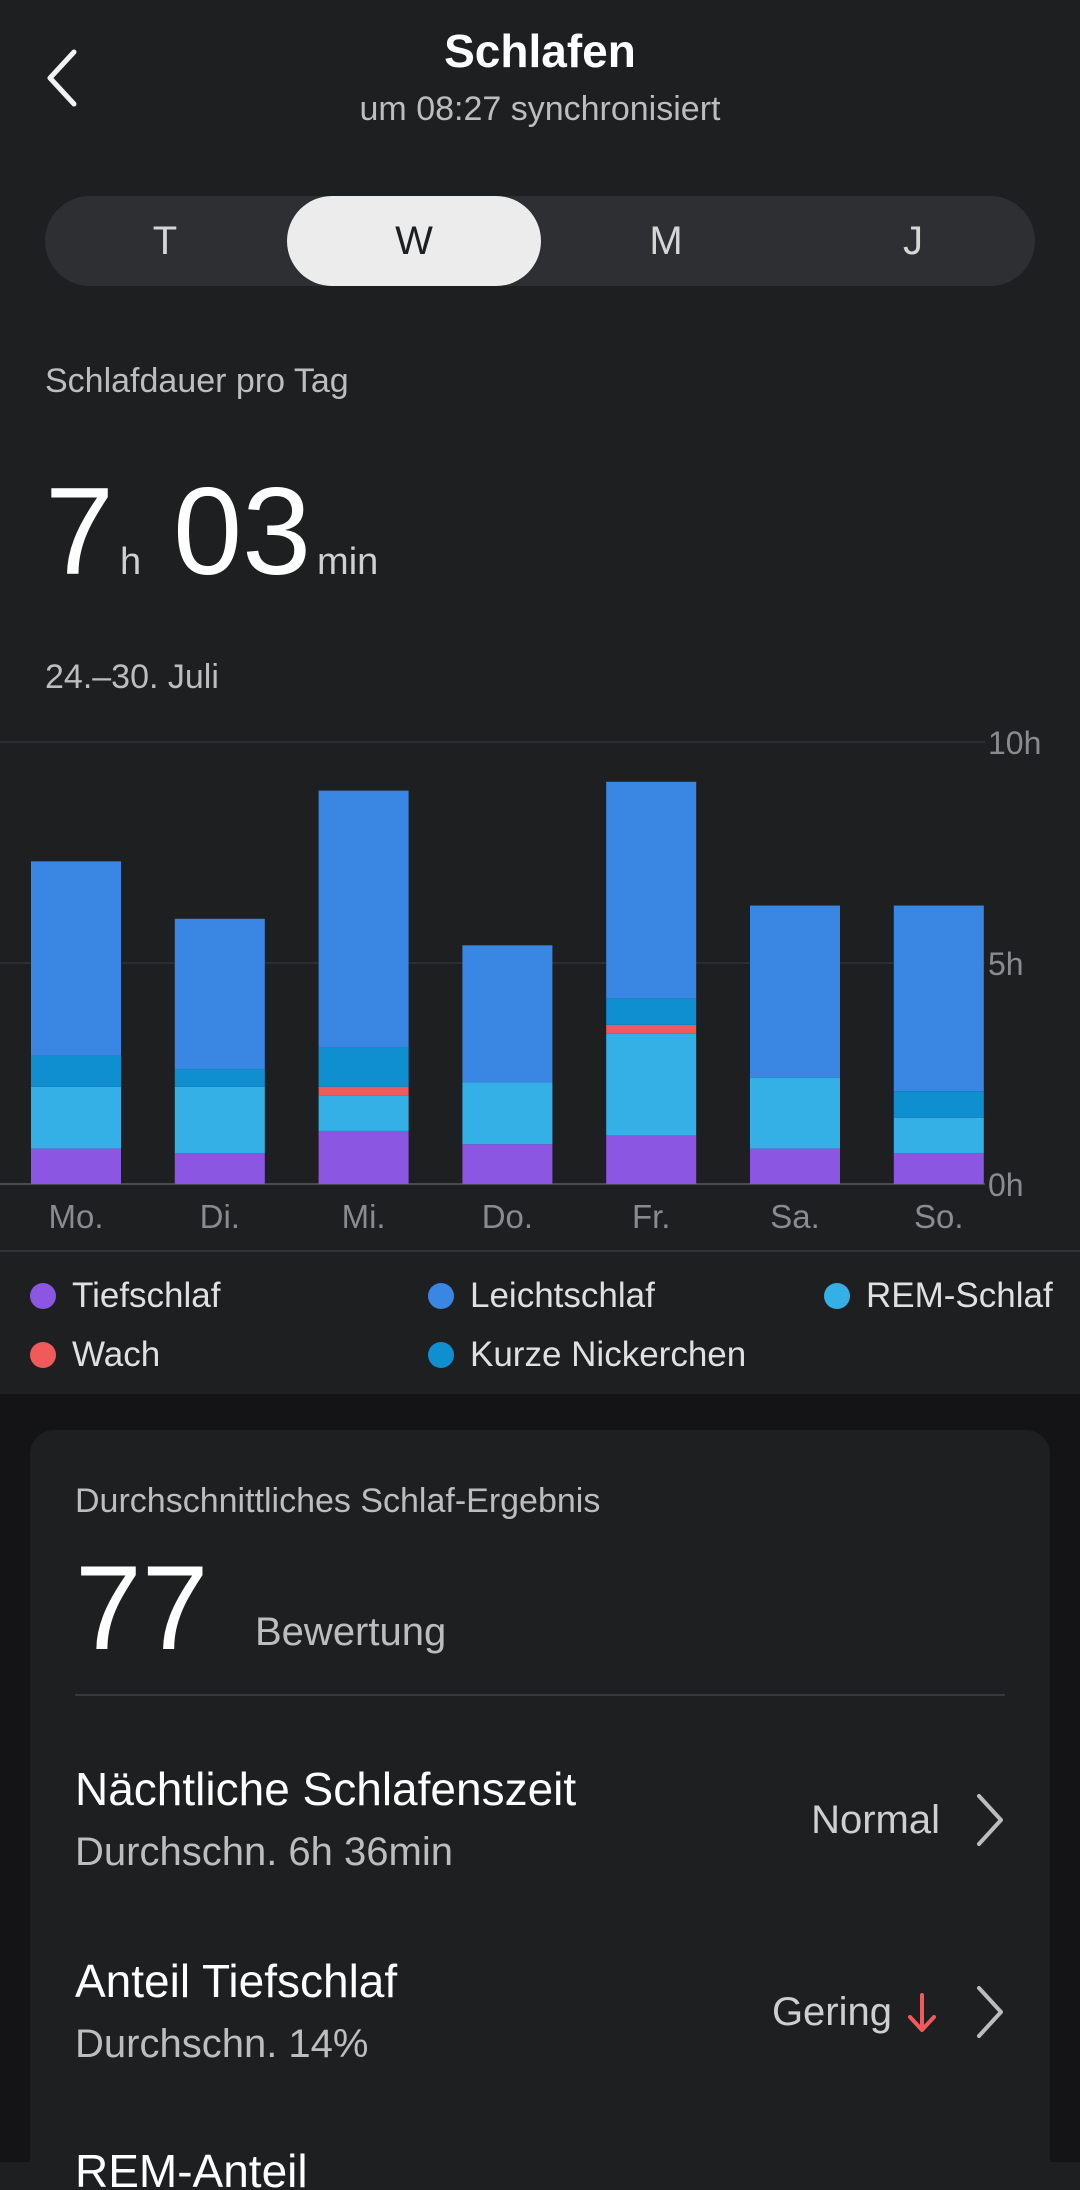 This screenshot has width=1080, height=2190. Describe the element at coordinates (913, 241) in the screenshot. I see `tab-year: J` at that location.